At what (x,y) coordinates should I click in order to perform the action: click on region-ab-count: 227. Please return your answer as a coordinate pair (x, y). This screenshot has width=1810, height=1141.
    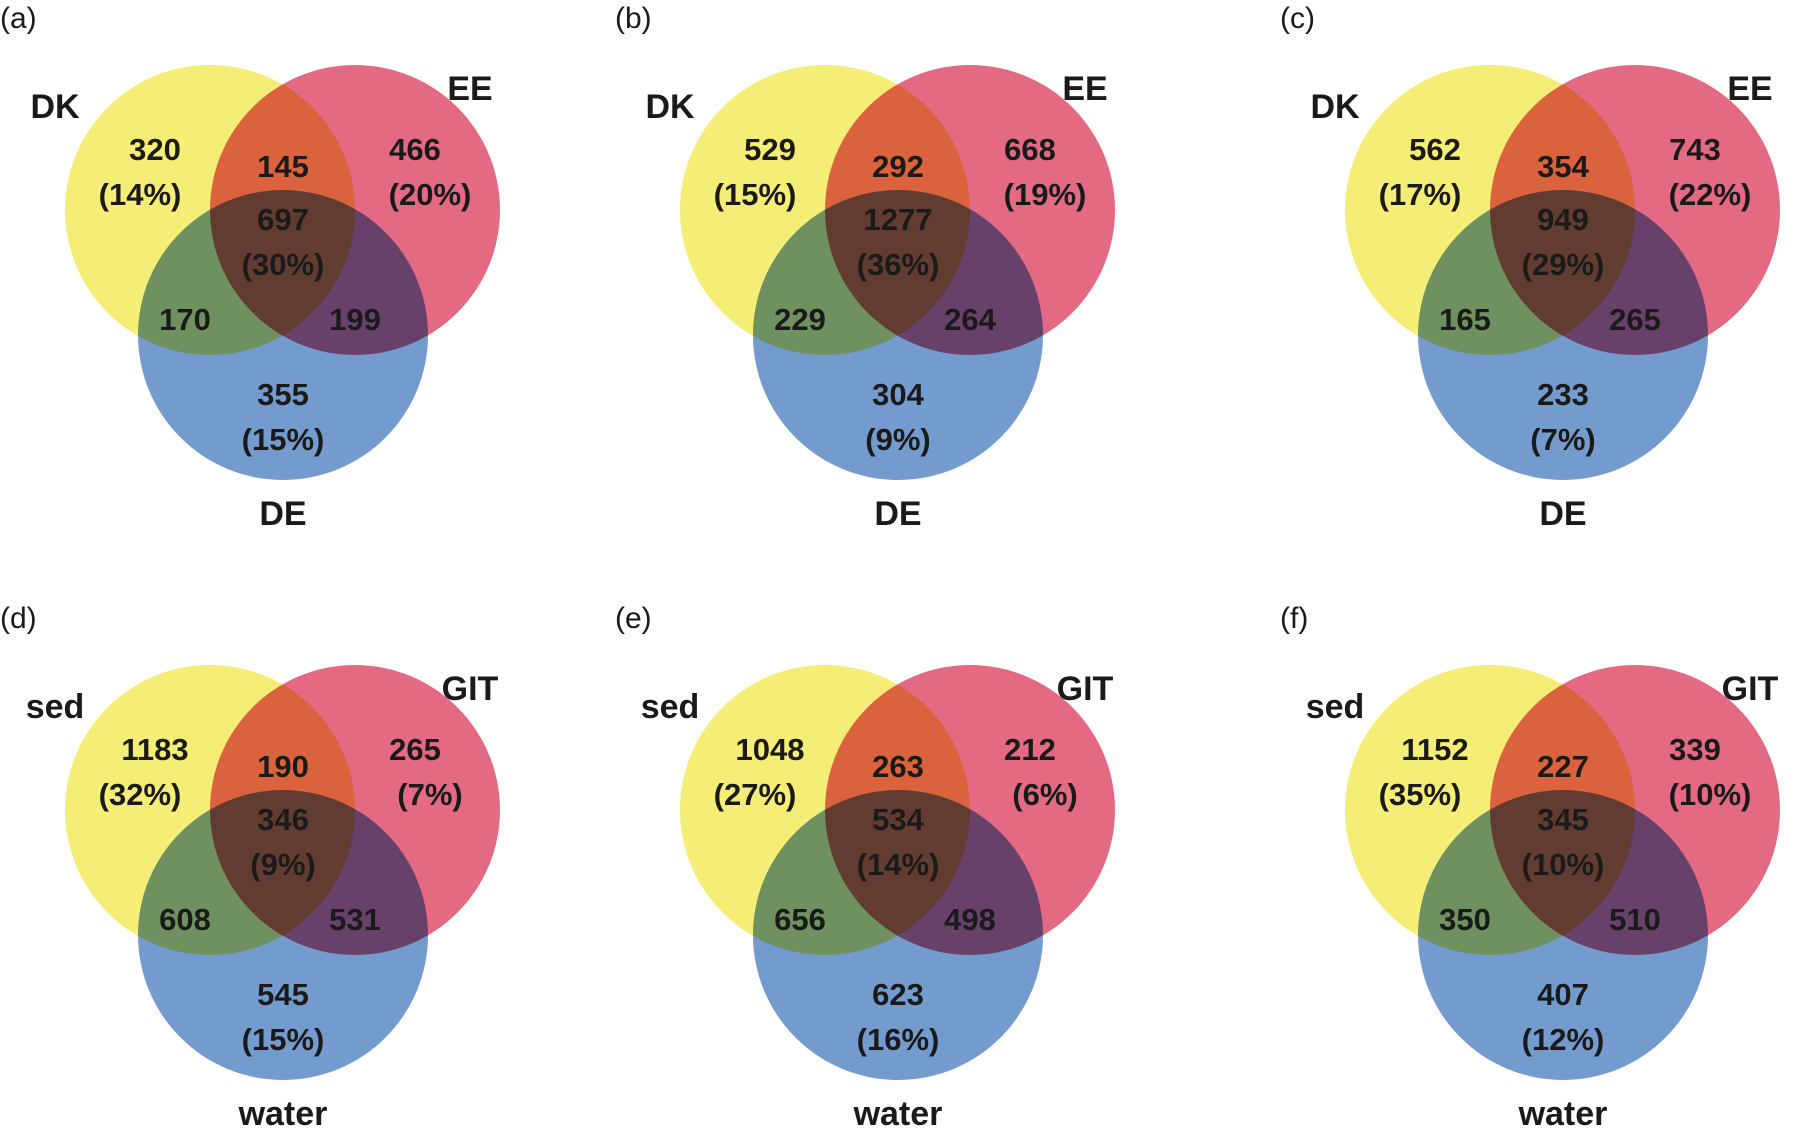
    Looking at the image, I should click on (1563, 766).